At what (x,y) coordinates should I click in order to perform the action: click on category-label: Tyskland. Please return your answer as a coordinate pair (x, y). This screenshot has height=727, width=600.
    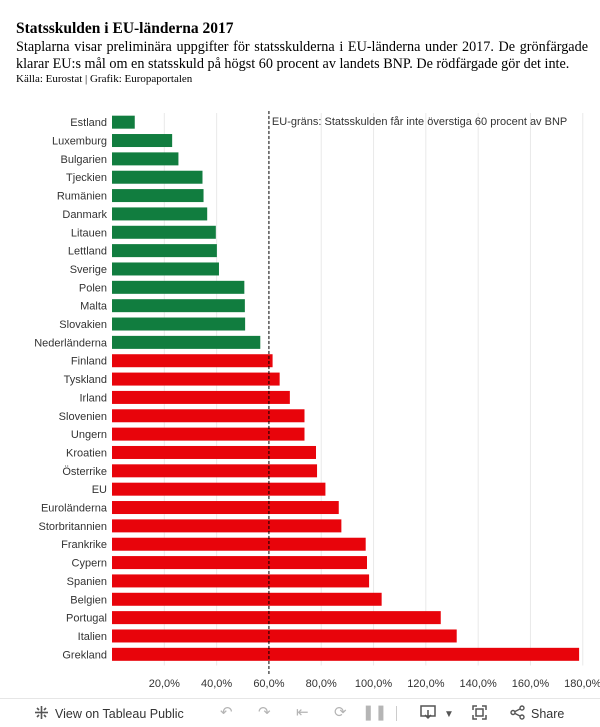
    Looking at the image, I should click on (85, 380).